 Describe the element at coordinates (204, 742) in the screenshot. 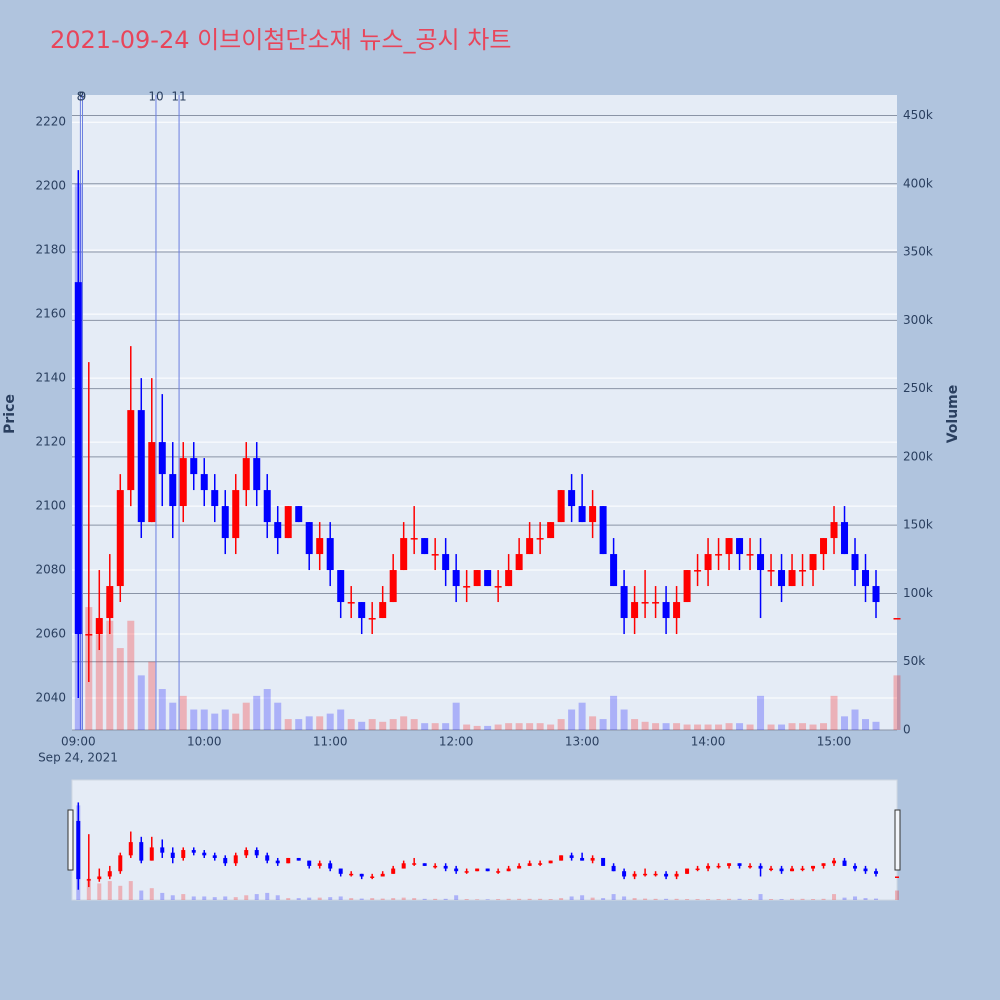

I see `x-tick-label: 10:00` at that location.